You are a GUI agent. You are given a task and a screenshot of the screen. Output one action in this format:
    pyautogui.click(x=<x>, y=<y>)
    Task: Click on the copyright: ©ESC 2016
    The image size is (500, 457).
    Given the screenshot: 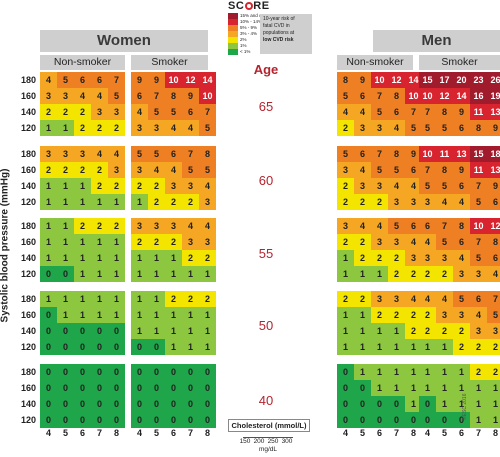 What is the action you would take?
    pyautogui.click(x=465, y=406)
    